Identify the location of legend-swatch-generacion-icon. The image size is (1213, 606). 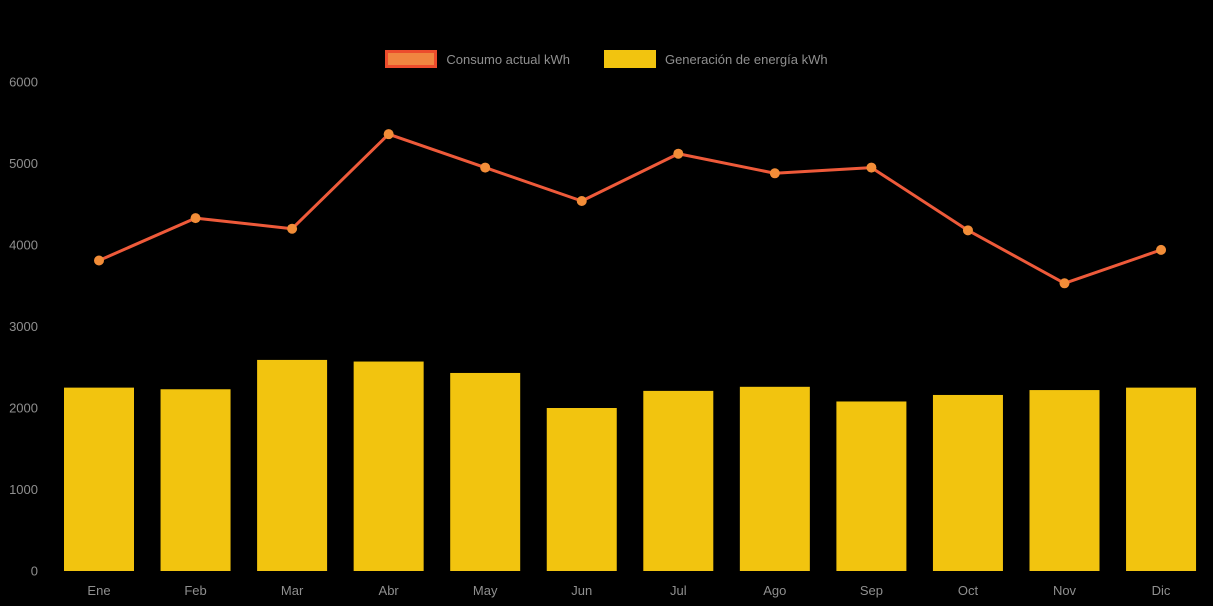
(629, 59).